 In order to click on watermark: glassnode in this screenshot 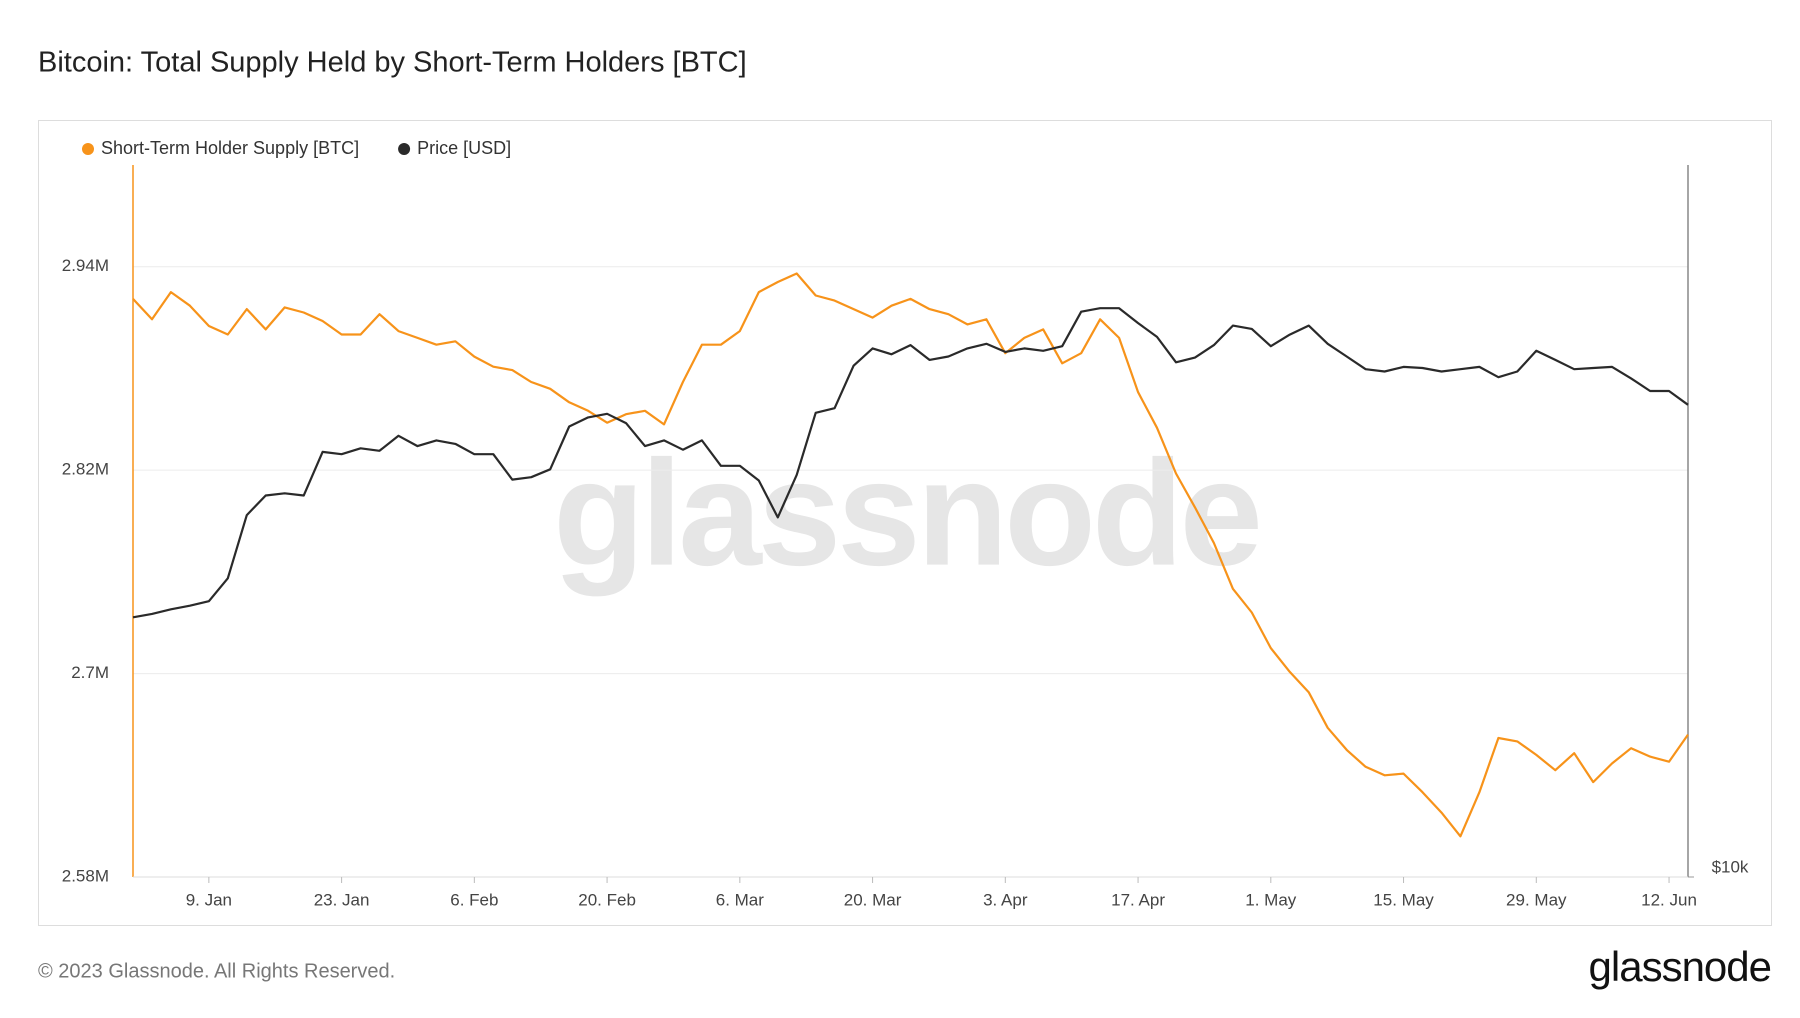, I will do `click(906, 513)`.